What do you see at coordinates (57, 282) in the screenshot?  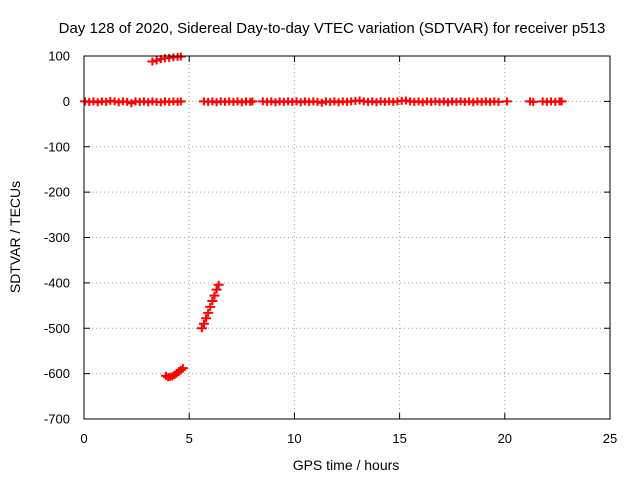 I see `y-tick-label: -400` at bounding box center [57, 282].